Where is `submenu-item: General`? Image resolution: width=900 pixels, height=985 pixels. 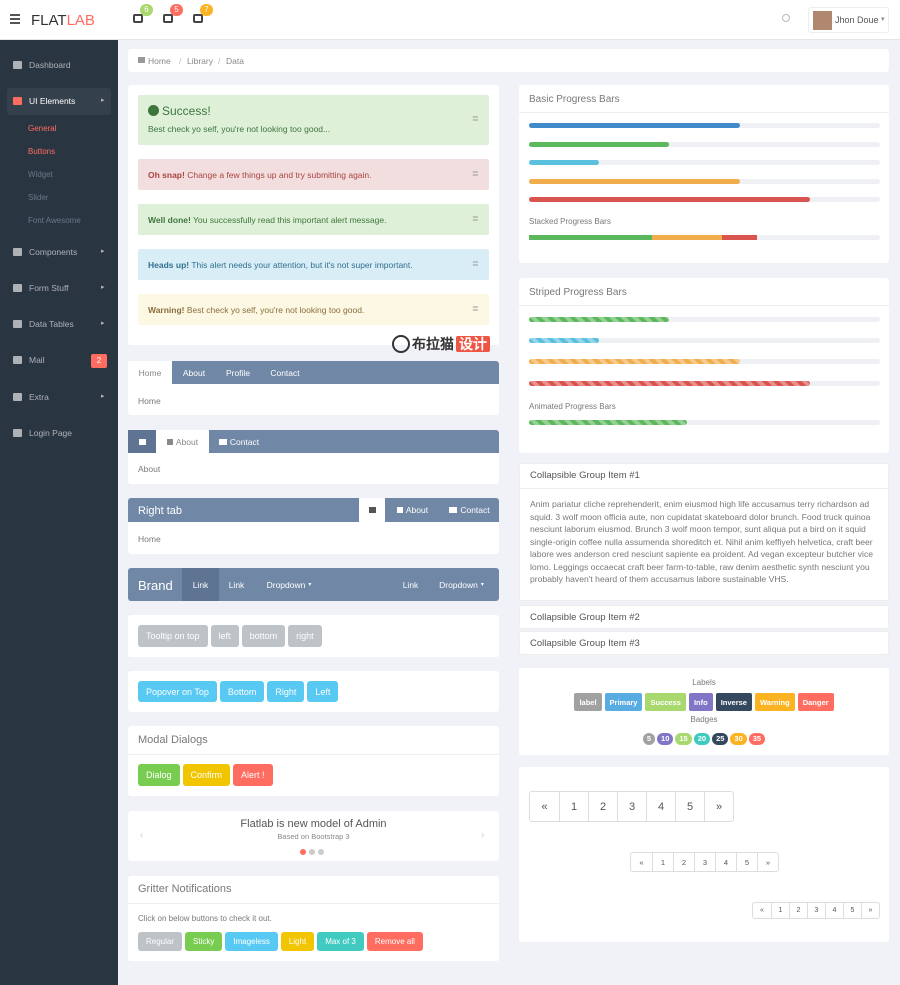
submenu-item: General is located at coordinates (42, 128).